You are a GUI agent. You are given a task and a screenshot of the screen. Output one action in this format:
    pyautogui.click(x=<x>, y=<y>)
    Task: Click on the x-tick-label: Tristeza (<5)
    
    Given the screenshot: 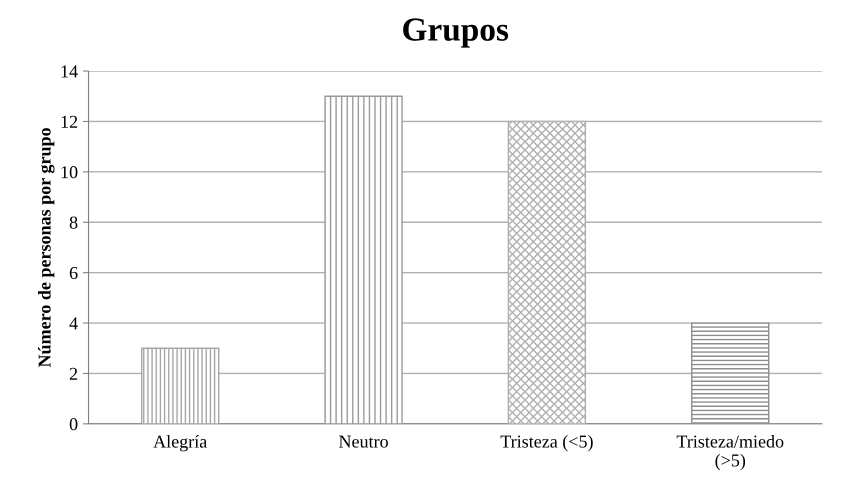 What is the action you would take?
    pyautogui.click(x=546, y=443)
    